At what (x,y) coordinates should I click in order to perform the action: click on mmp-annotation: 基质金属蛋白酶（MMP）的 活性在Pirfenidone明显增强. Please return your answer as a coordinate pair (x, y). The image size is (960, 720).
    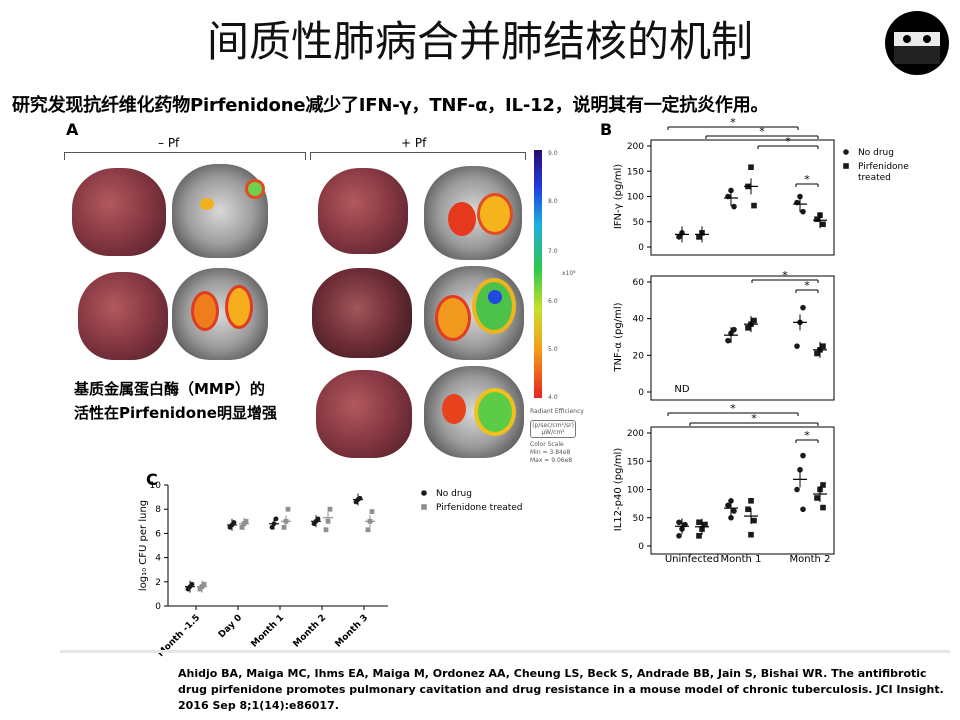
    Looking at the image, I should click on (175, 401).